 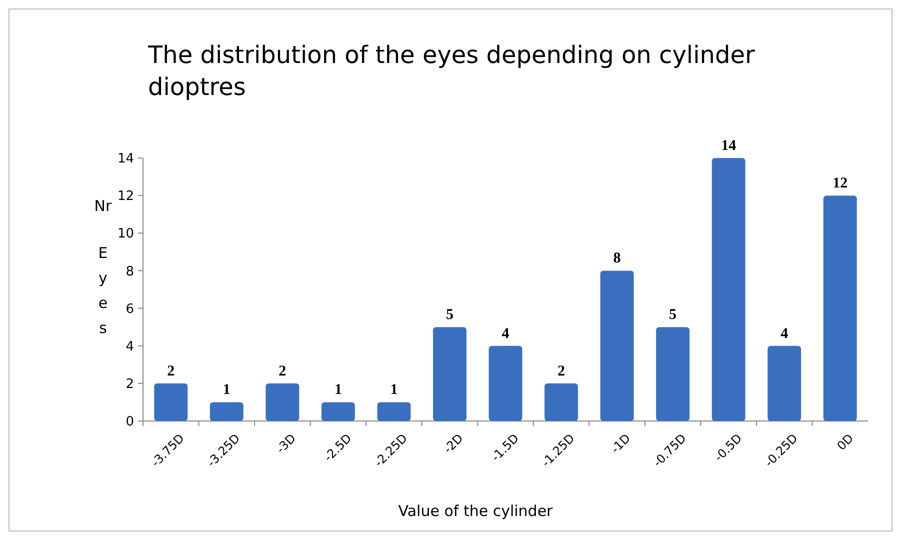 I want to click on y-tick-label: 10, so click(x=125, y=234).